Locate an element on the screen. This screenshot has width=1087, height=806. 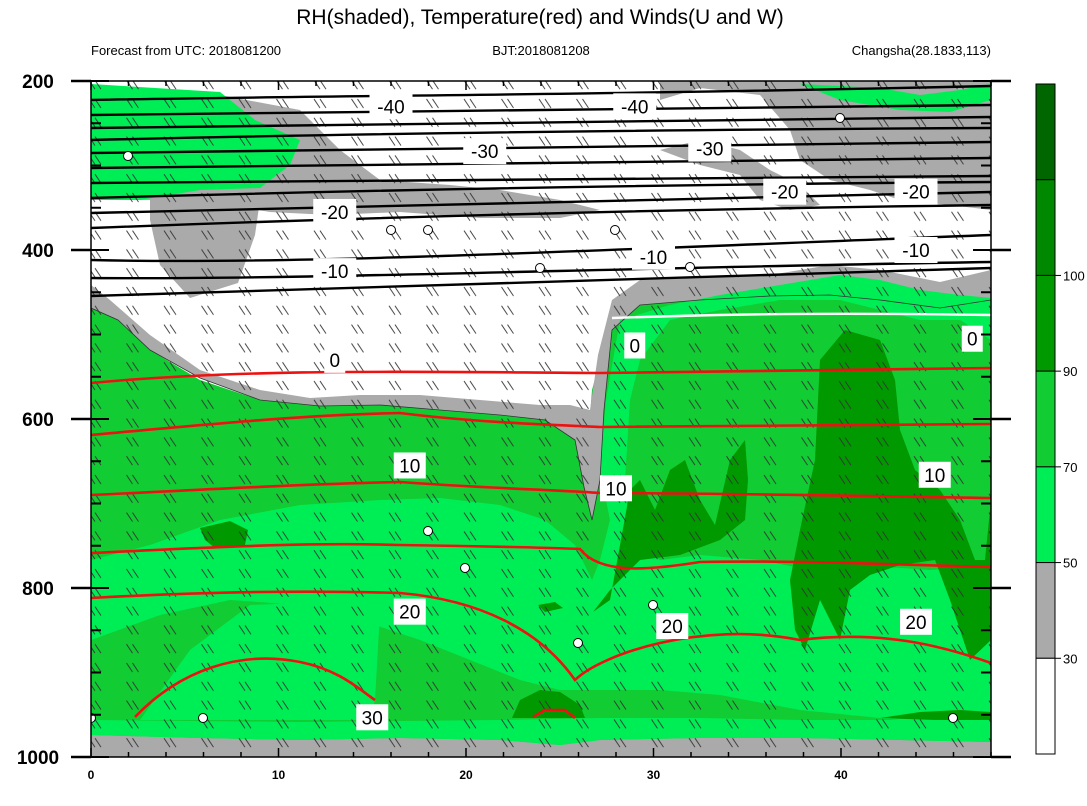
y-tick-label: 800 is located at coordinates (38, 589).